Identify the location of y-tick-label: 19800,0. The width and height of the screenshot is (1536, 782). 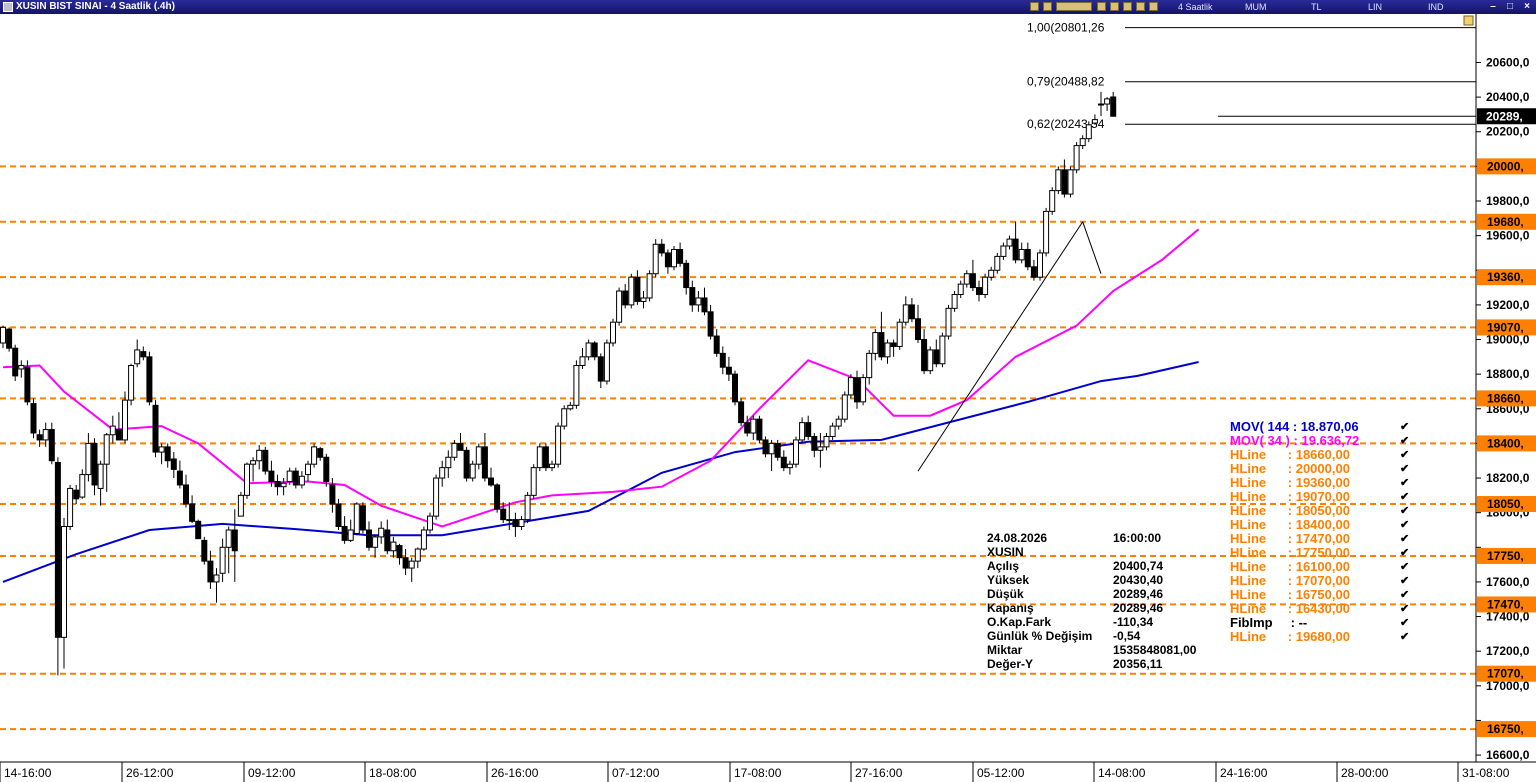
(1508, 201).